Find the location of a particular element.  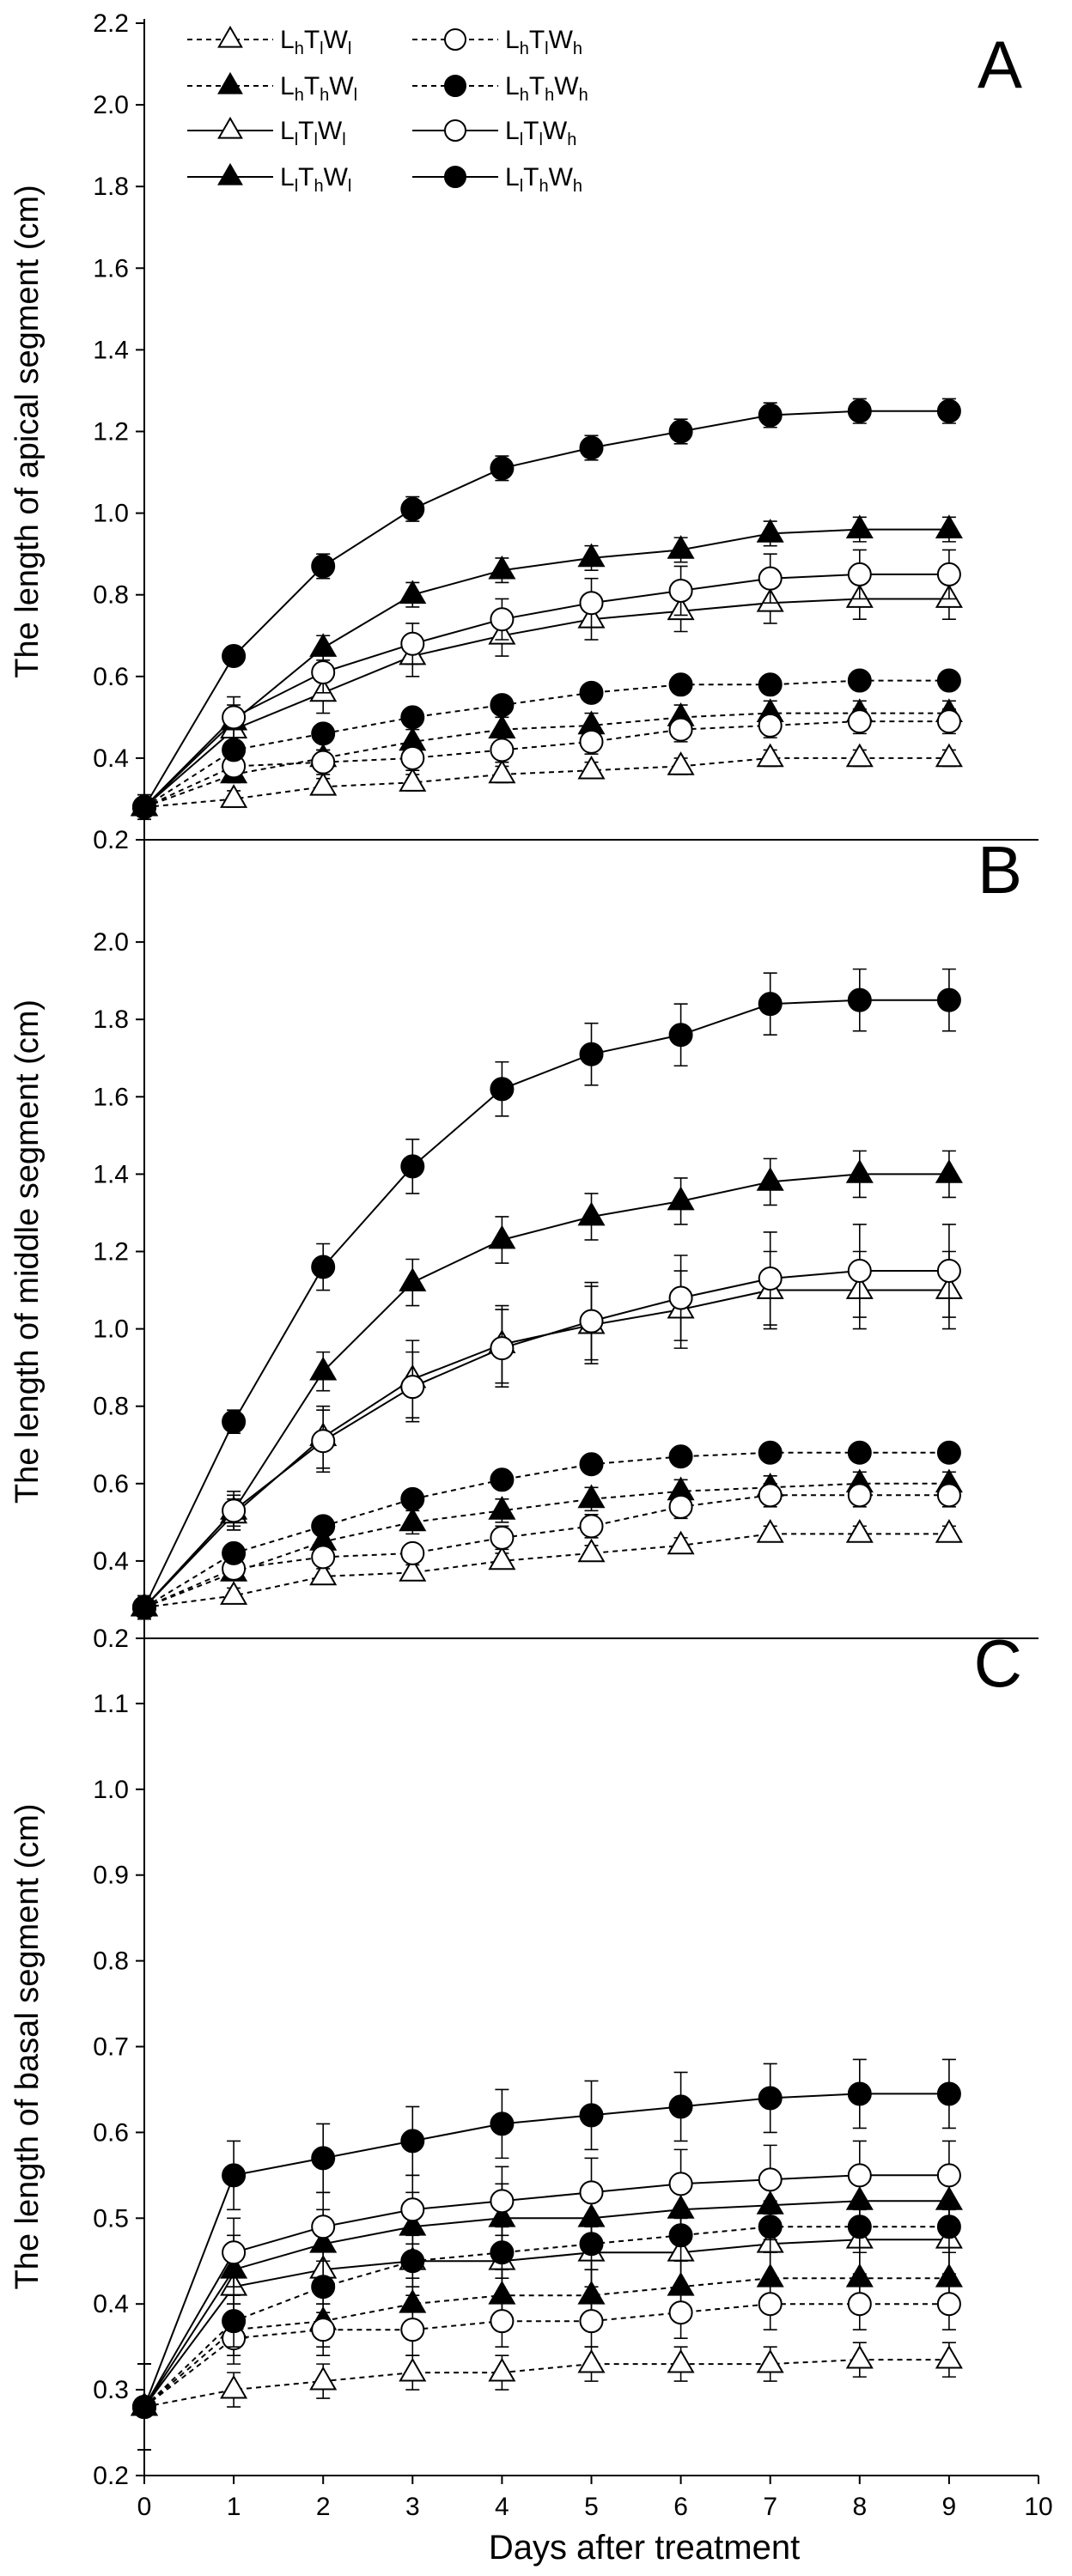

y-tick-label: 0.6 is located at coordinates (111, 2133).